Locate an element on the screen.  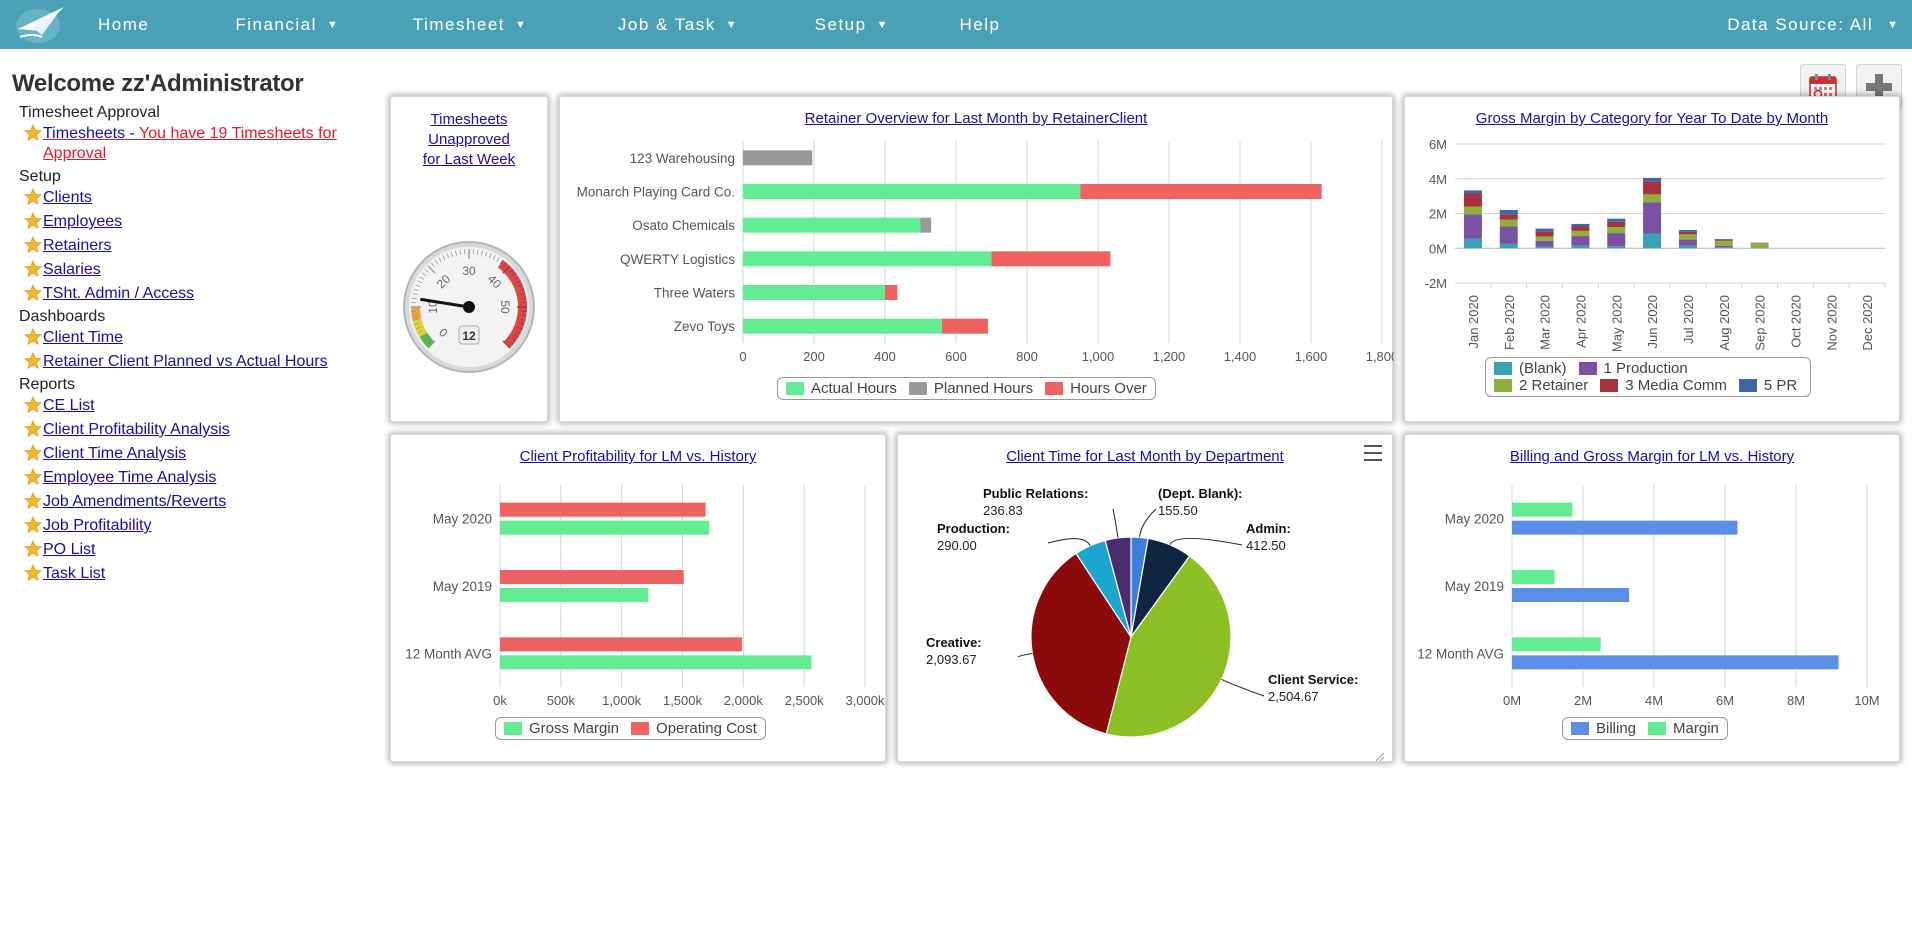
profitability-title: Client Profitability for LM vs. History is located at coordinates (638, 456).